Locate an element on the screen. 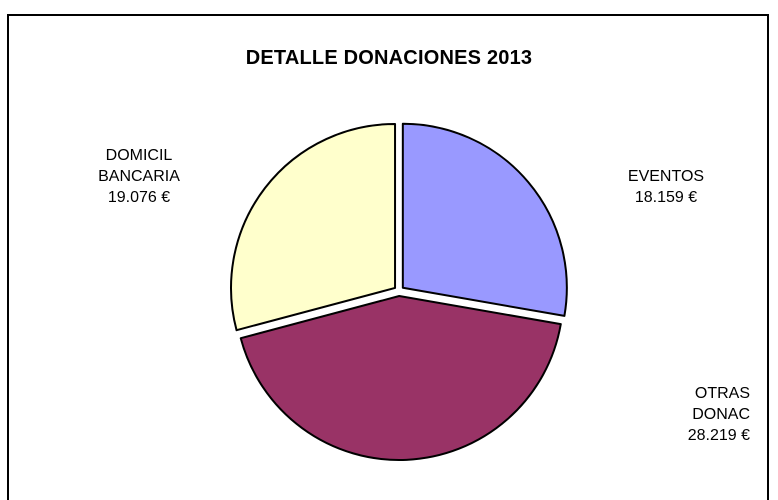 The image size is (778, 500). slice-label-domicil-bancaria-name-1: DOMICIL is located at coordinates (139, 155).